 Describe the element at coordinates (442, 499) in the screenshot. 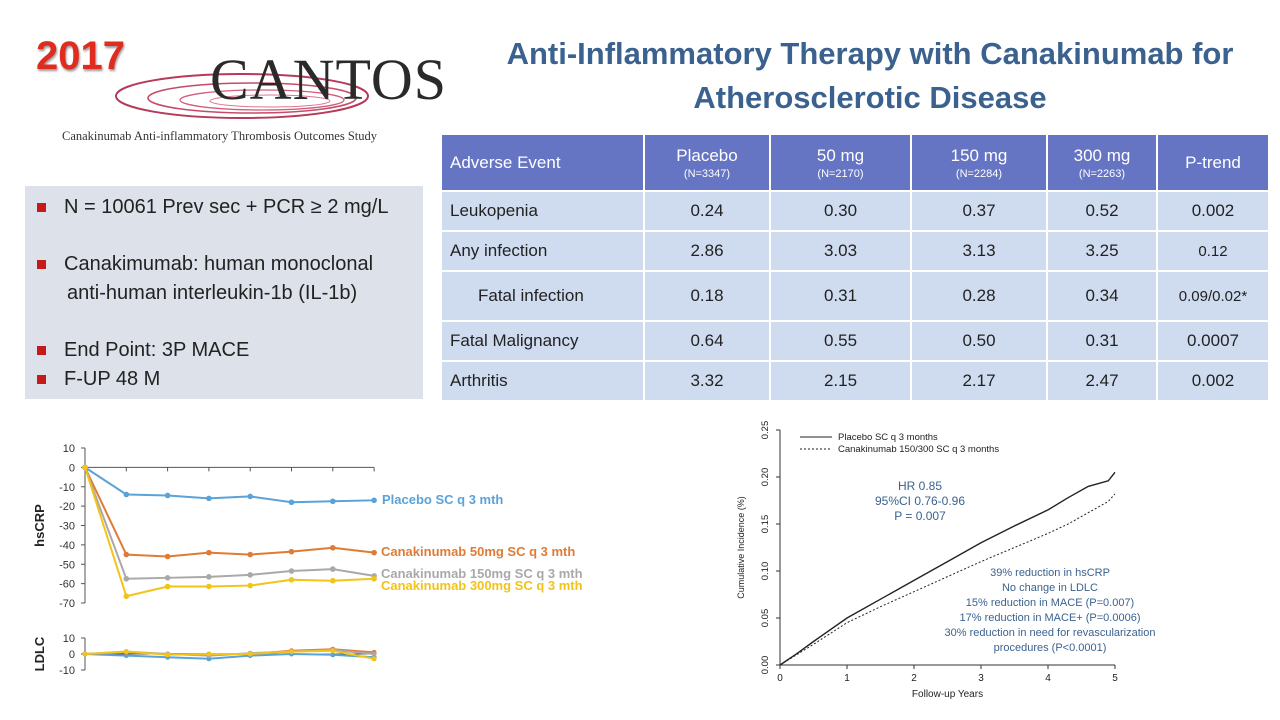

I see `series-label: Placebo SC q 3 mth` at that location.